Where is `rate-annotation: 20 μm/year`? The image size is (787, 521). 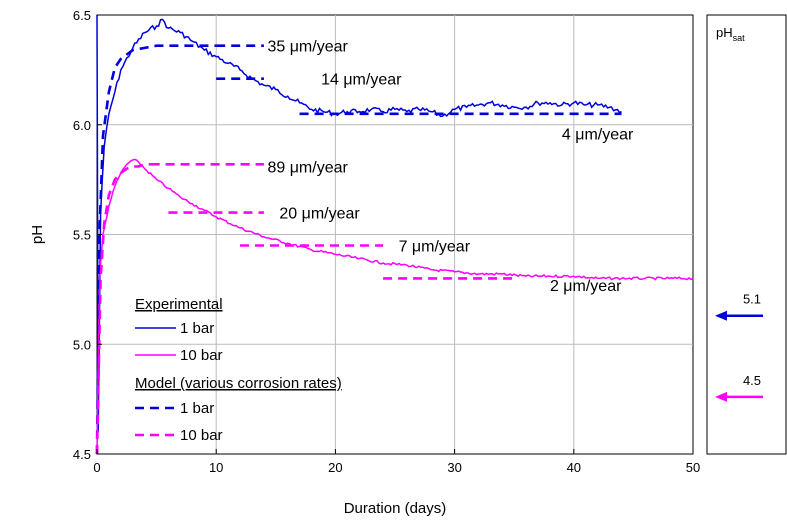
rate-annotation: 20 μm/year is located at coordinates (319, 214).